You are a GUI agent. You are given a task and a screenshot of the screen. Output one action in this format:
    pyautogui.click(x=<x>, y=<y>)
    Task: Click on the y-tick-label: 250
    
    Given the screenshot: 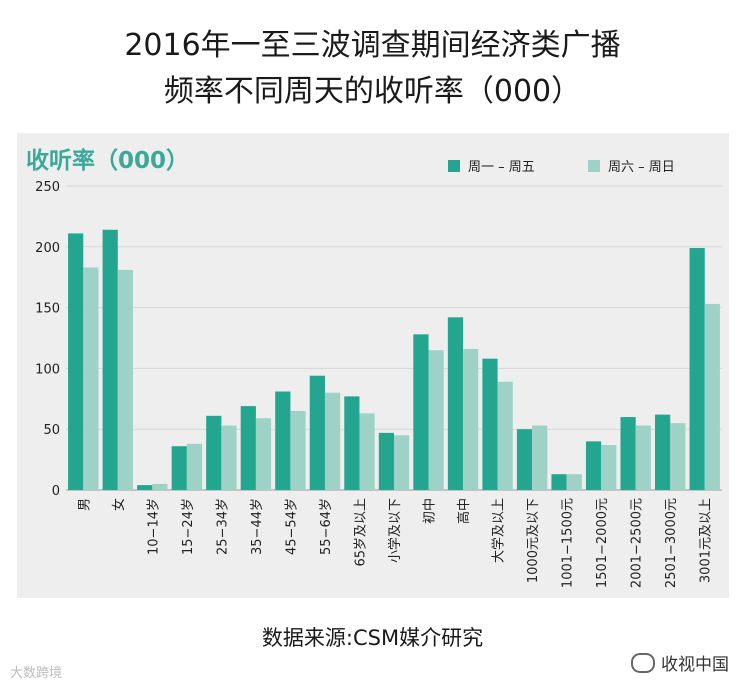 What is the action you would take?
    pyautogui.click(x=47, y=187)
    